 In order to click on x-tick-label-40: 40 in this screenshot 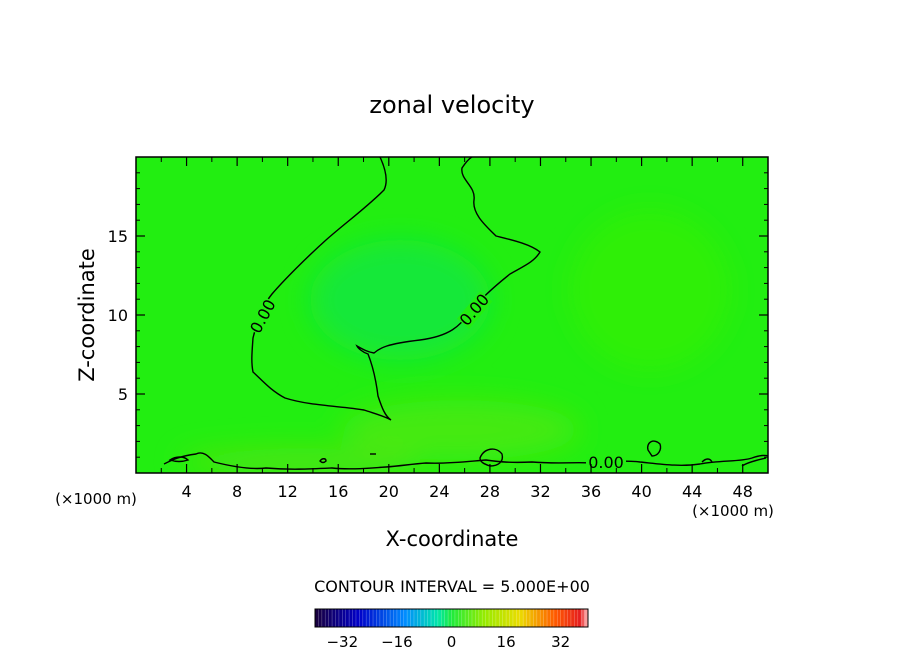, I will do `click(641, 491)`.